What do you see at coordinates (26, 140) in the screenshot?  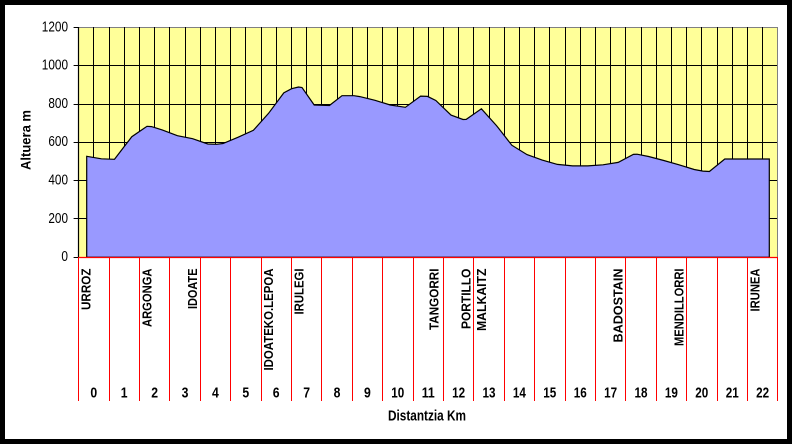 I see `svg-text: Altuera m` at bounding box center [26, 140].